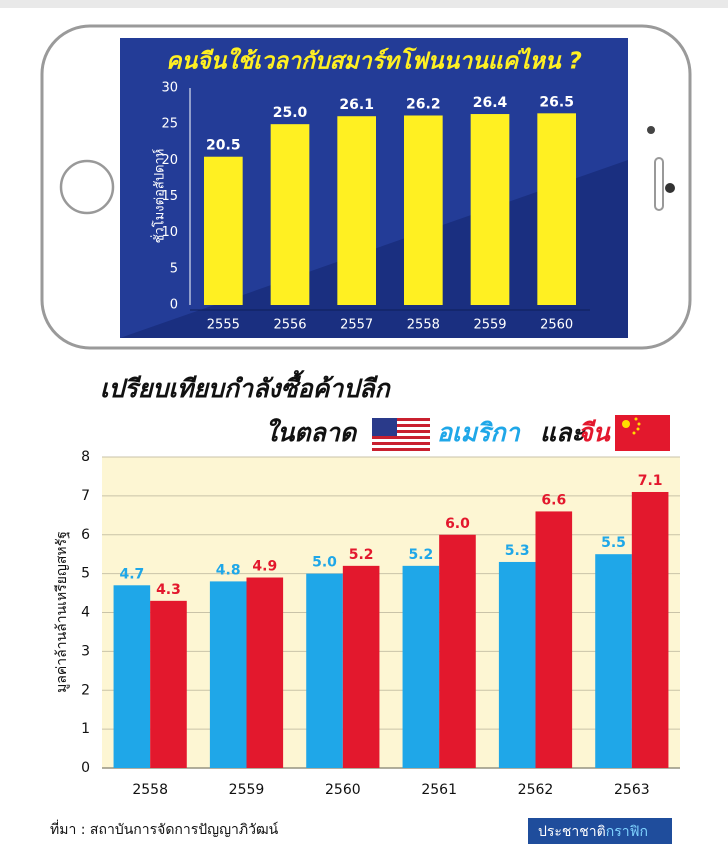 The image size is (728, 858). What do you see at coordinates (490, 103) in the screenshot?
I see `value-label: 26.4` at bounding box center [490, 103].